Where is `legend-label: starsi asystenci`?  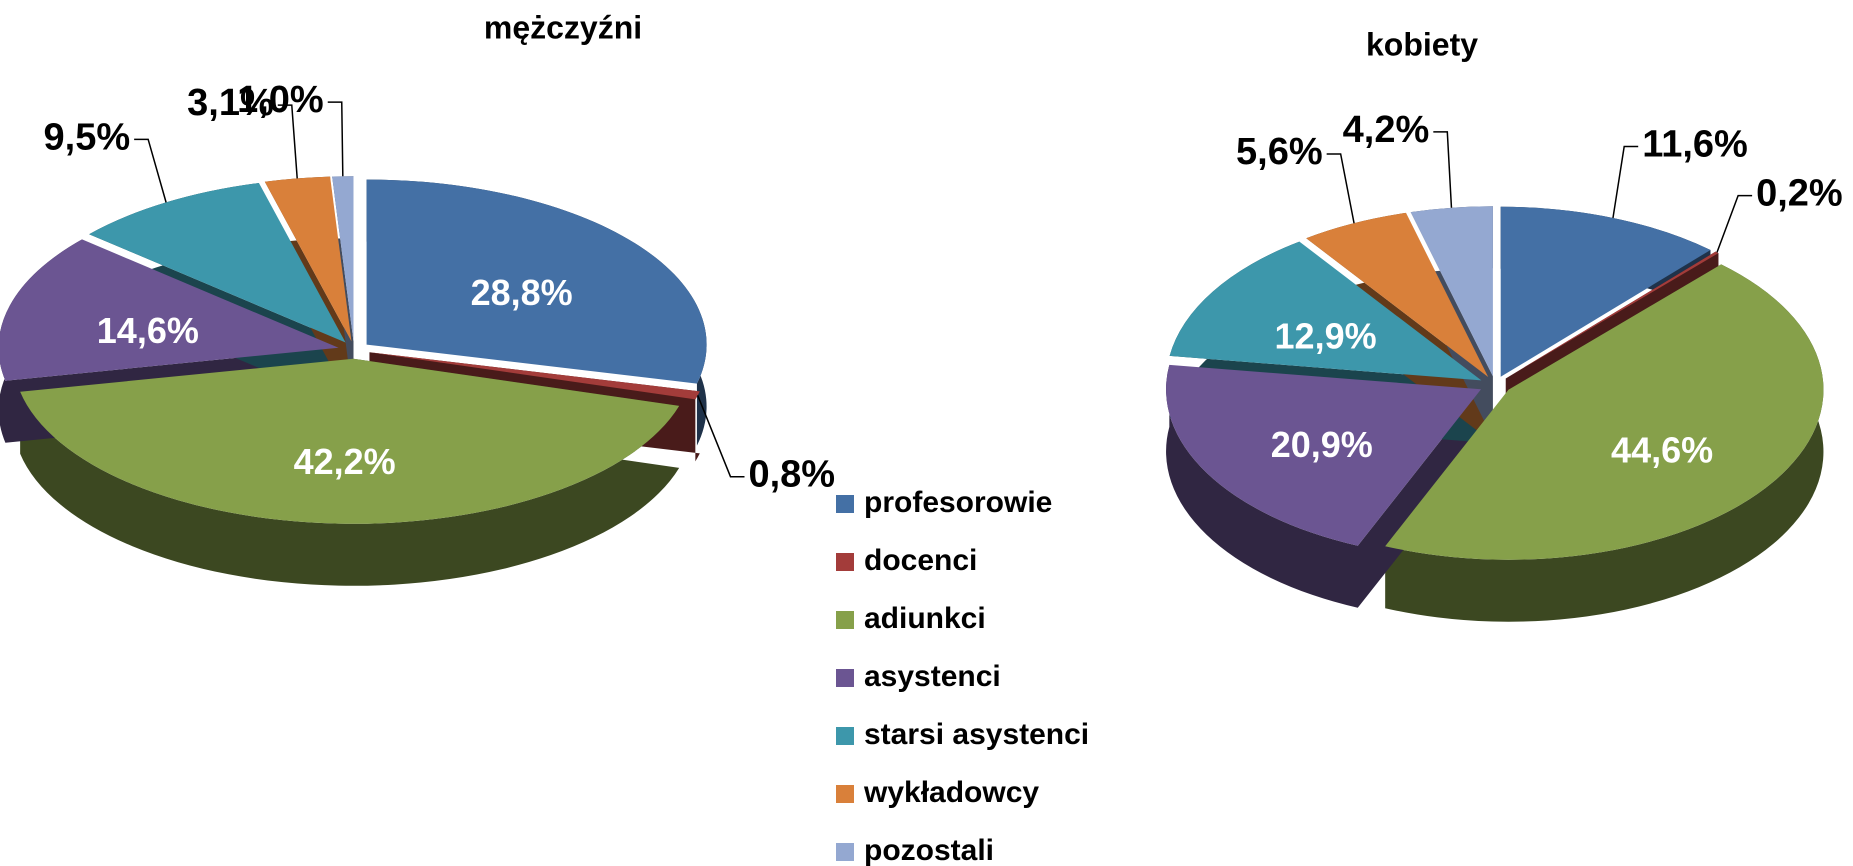
legend-label: starsi asystenci is located at coordinates (976, 734).